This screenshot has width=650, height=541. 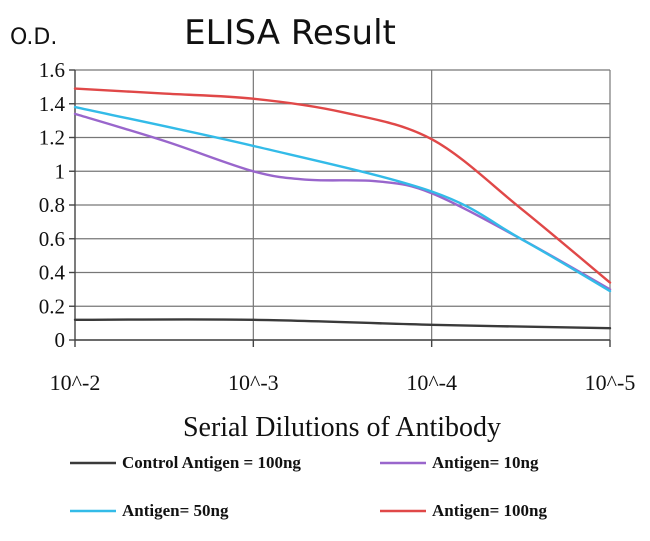 I want to click on x-tick-label: 10^-2, so click(x=75, y=382).